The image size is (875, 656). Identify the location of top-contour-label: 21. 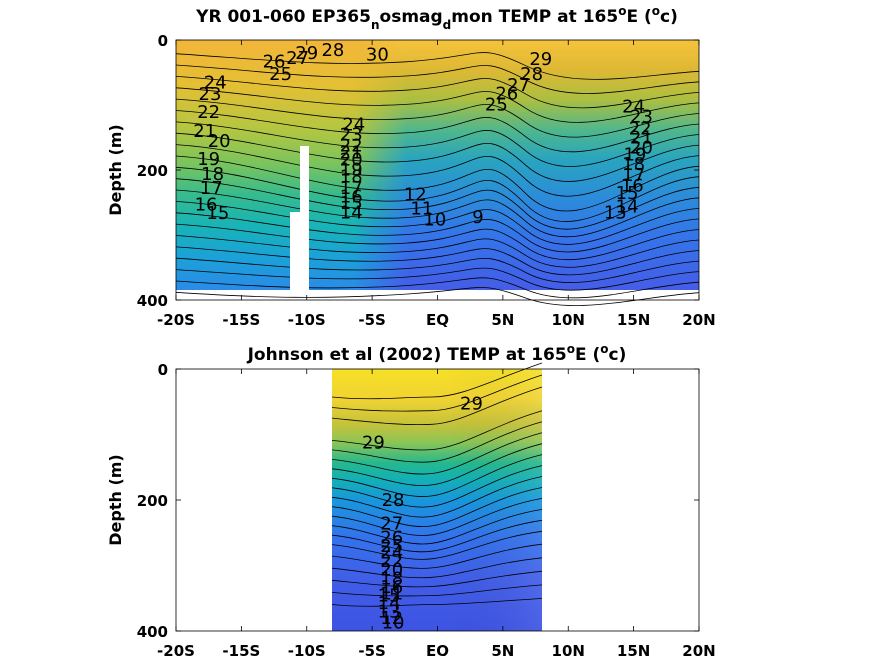
(351, 152).